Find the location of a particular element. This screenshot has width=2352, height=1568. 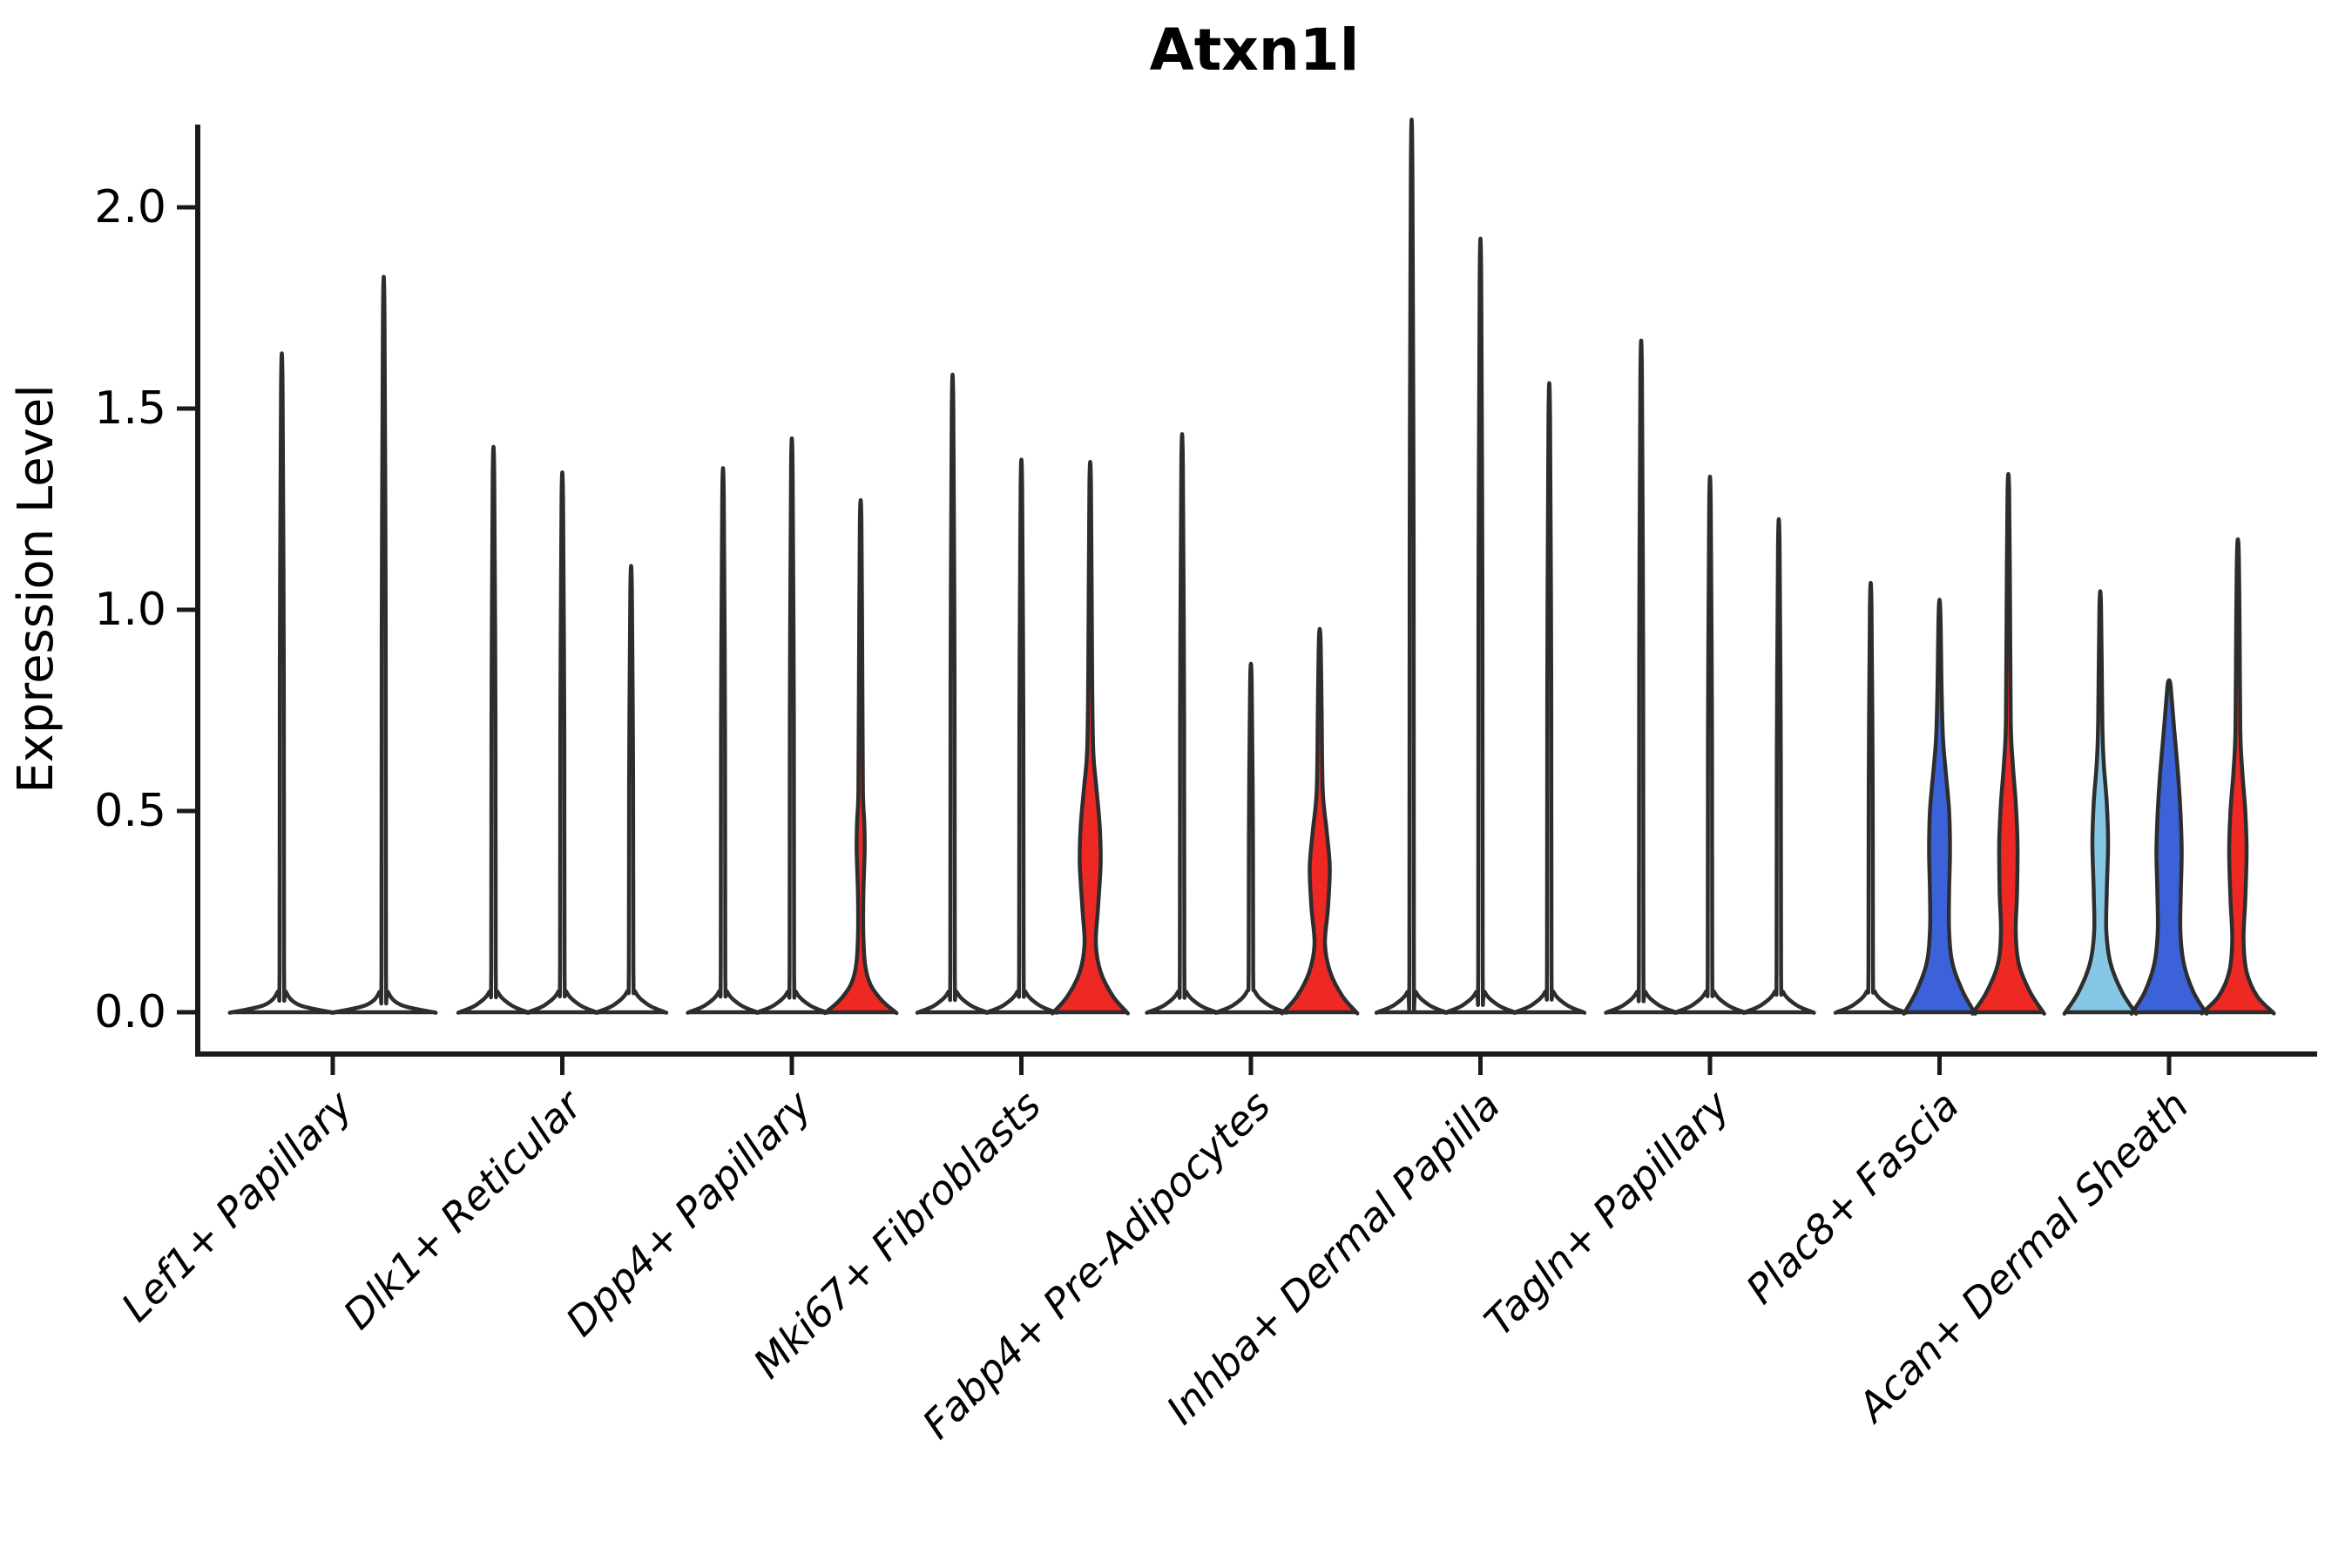

x-tick-label: Dlk1+ Reticular is located at coordinates (464, 1208).